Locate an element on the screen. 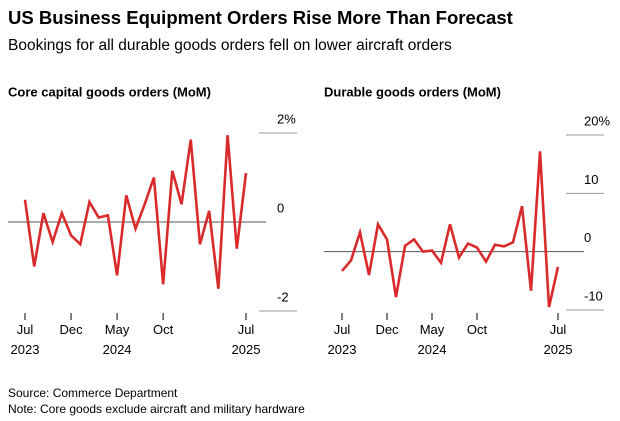  panel-title: Core capital goods orders (MoM) is located at coordinates (109, 91).